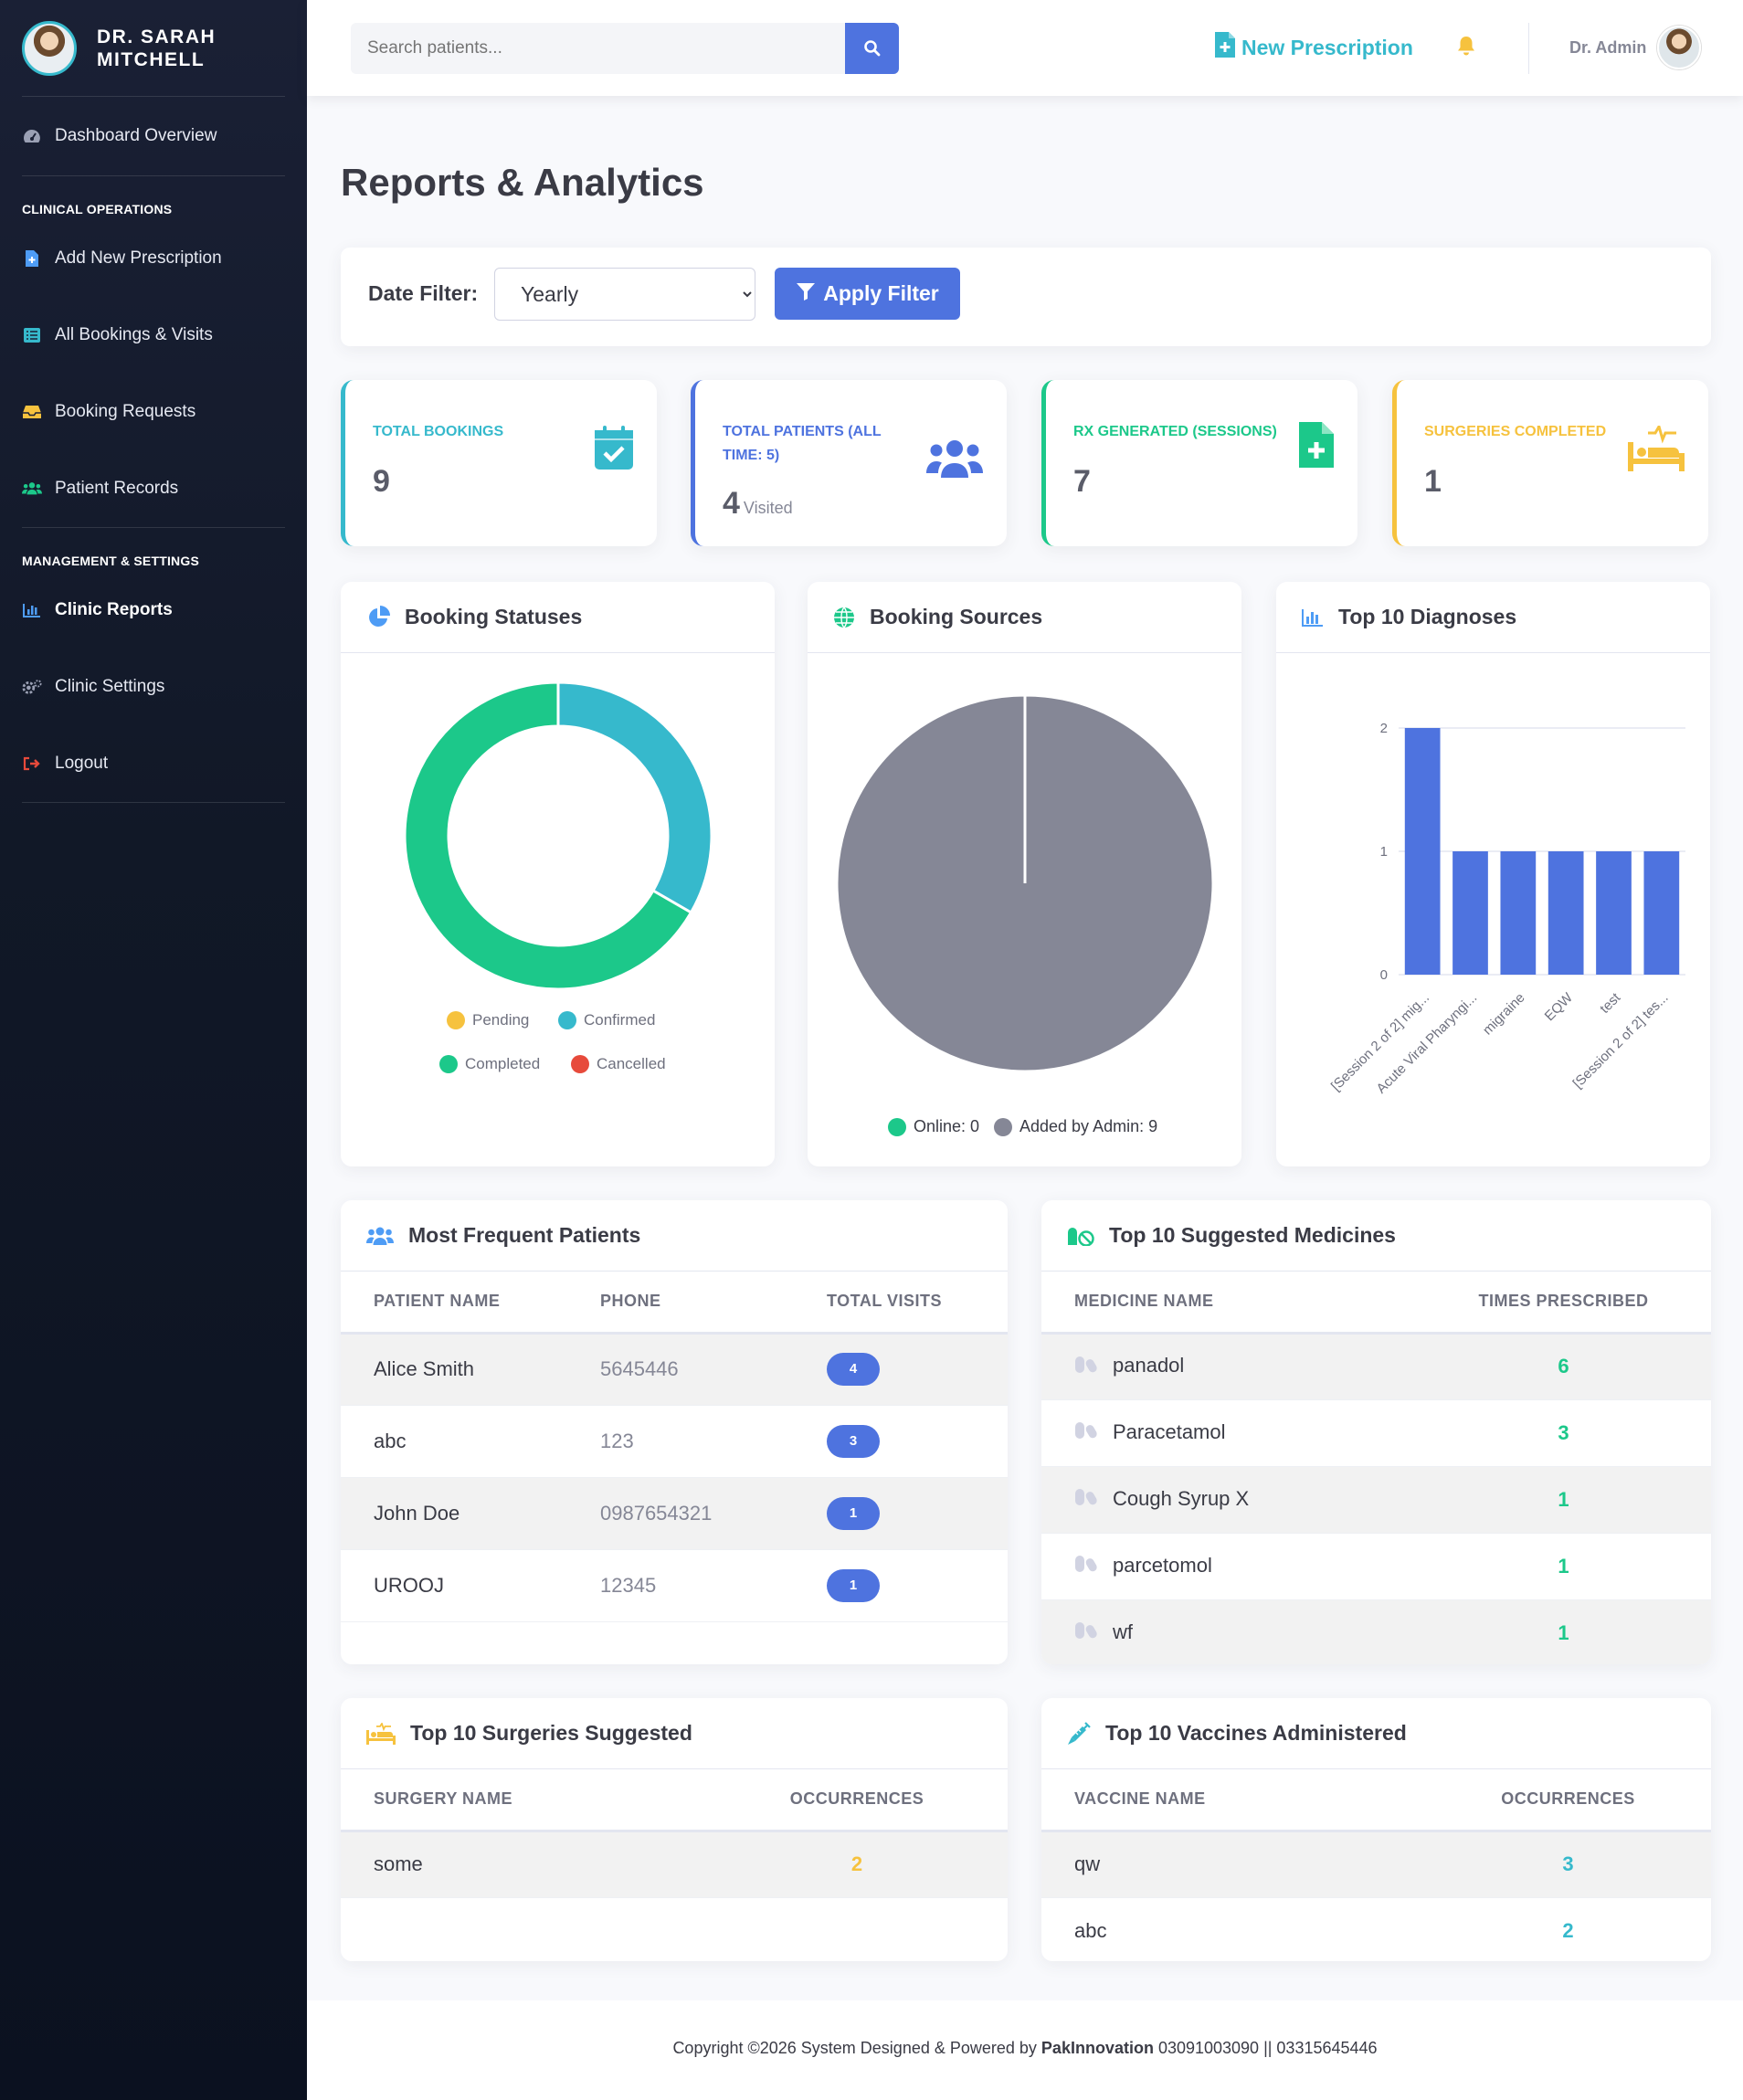 Image resolution: width=1743 pixels, height=2100 pixels. I want to click on table-row: abc 123 3, so click(674, 1442).